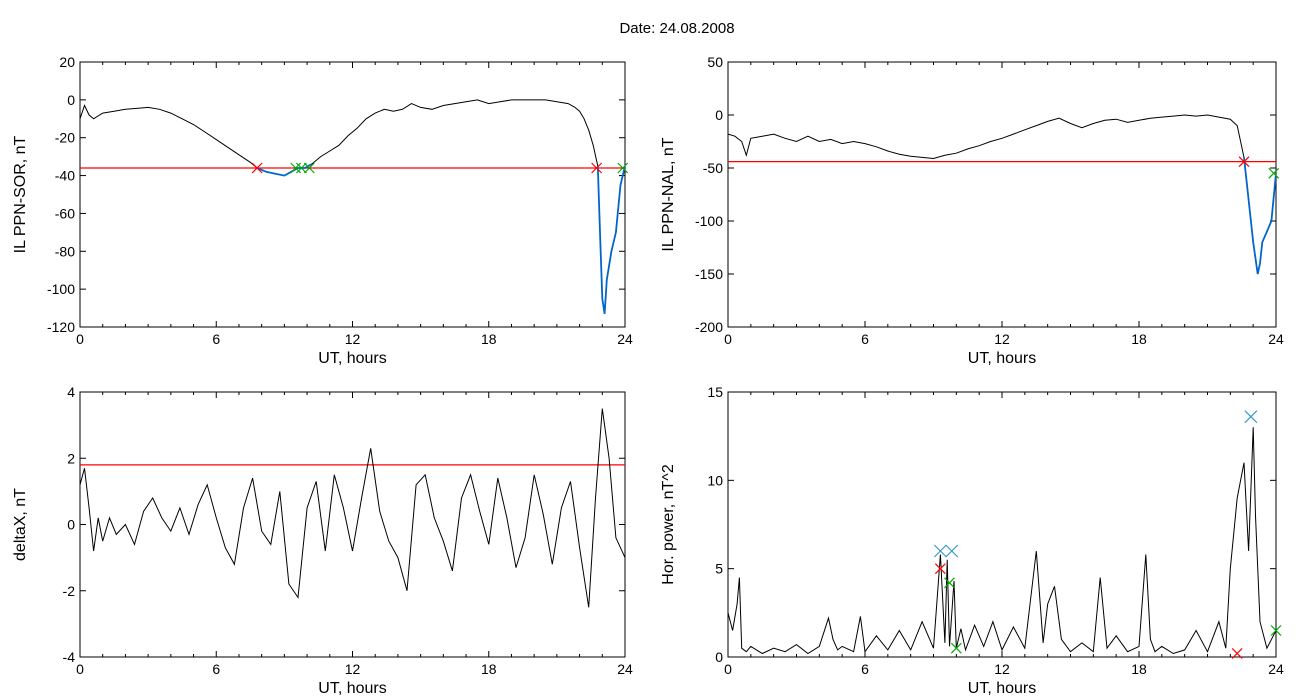 Image resolution: width=1300 pixels, height=700 pixels. What do you see at coordinates (65, 176) in the screenshot?
I see `y-tick-label: -40` at bounding box center [65, 176].